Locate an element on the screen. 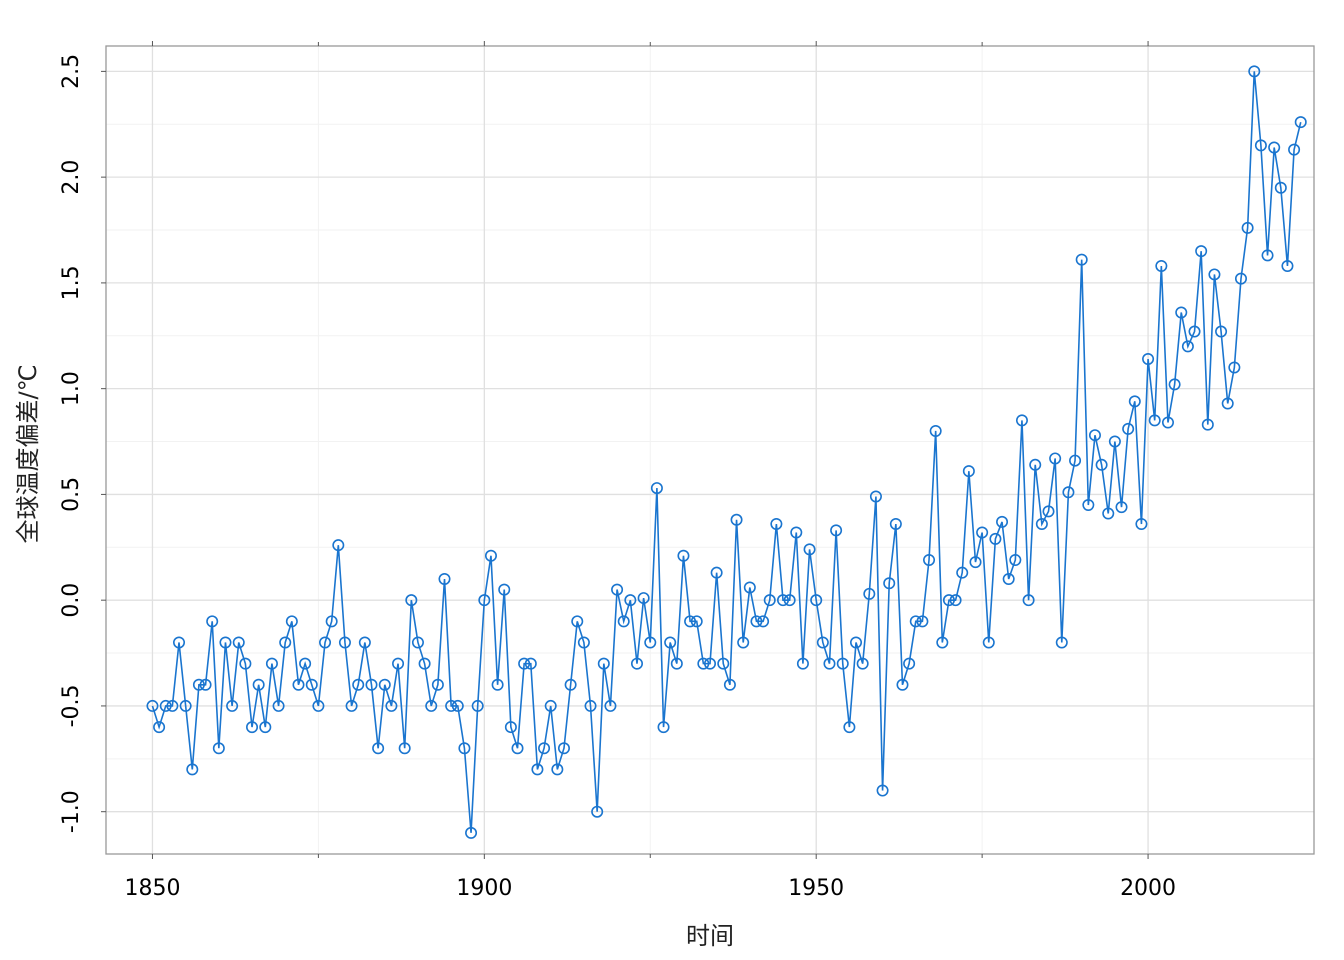  y-axis-tick-labels: -1.0 -0.5 0.0 0.5 1.0 1.5 2.0 2.5 is located at coordinates (71, 443).